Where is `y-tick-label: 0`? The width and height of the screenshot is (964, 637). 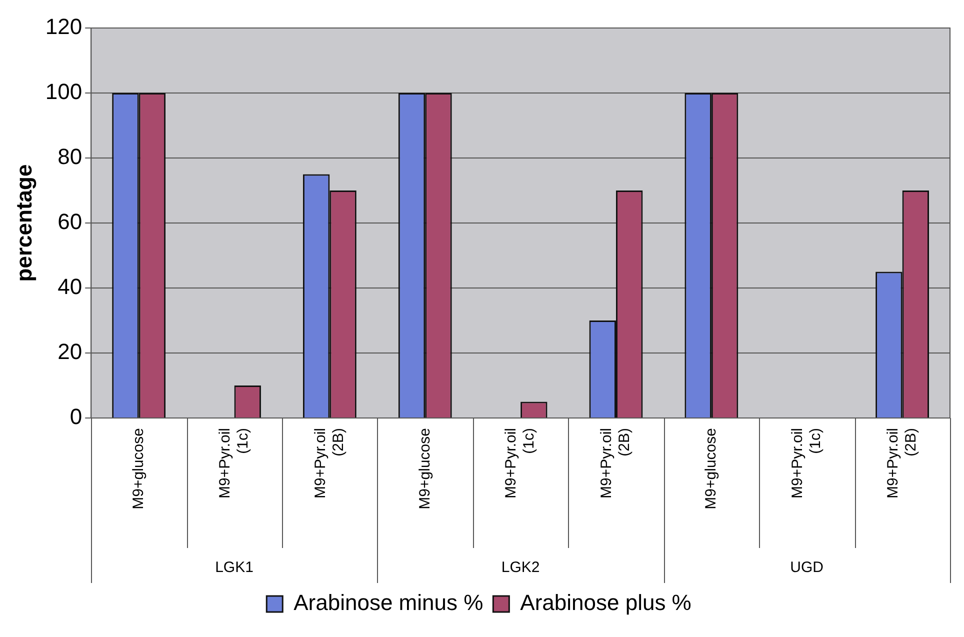
y-tick-label: 0 is located at coordinates (76, 417).